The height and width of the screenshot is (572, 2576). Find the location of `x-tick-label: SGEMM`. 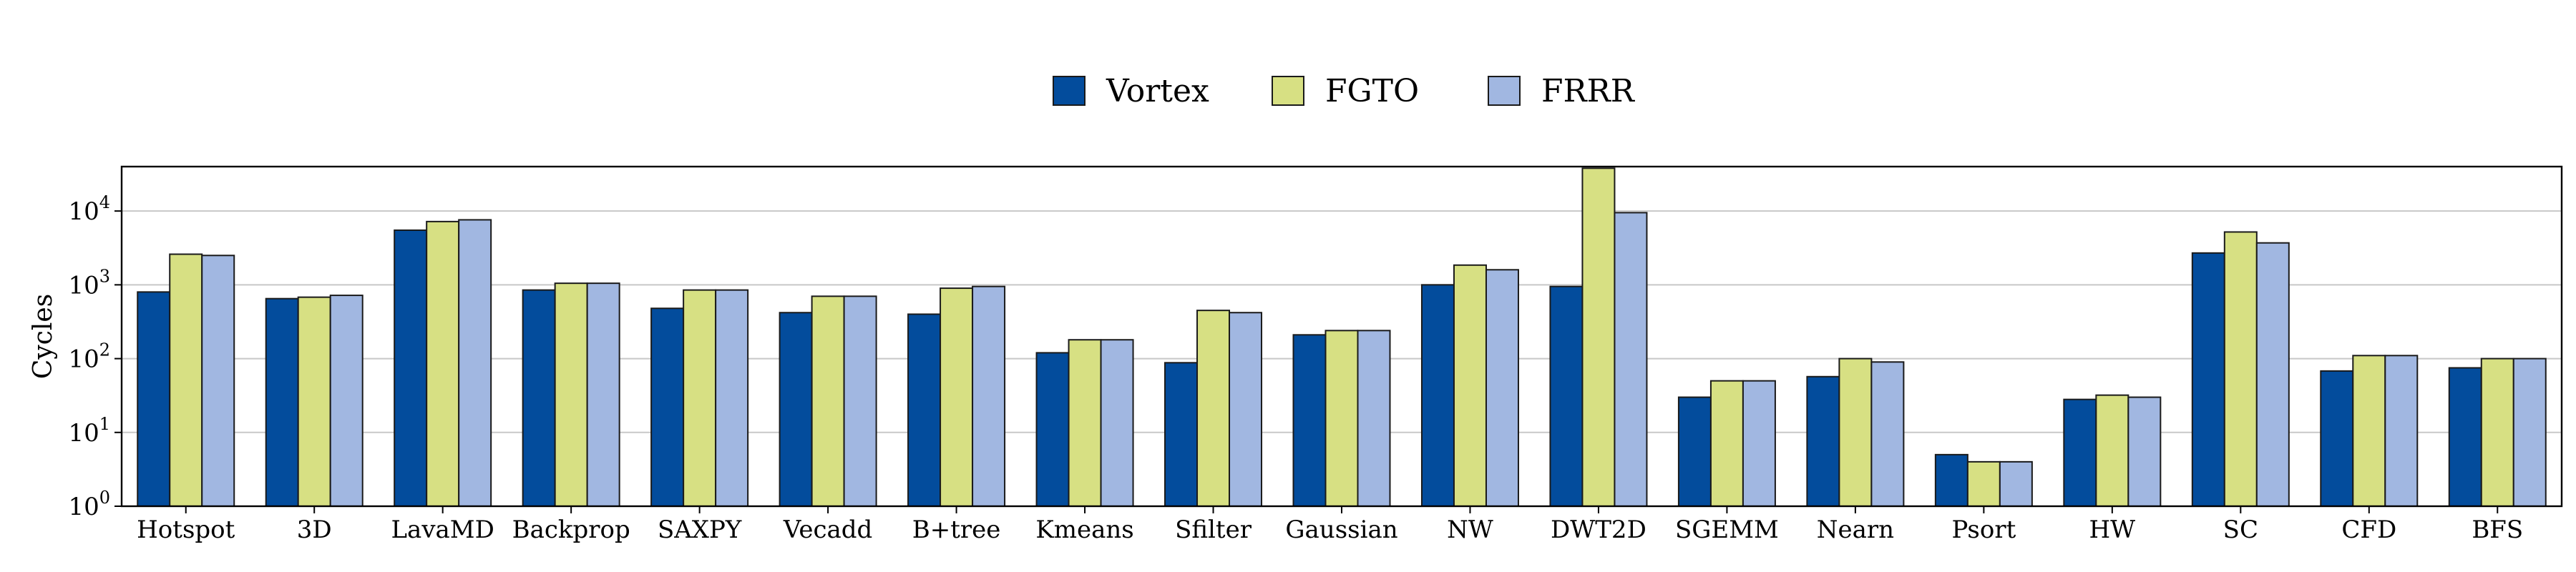

x-tick-label: SGEMM is located at coordinates (1727, 530).